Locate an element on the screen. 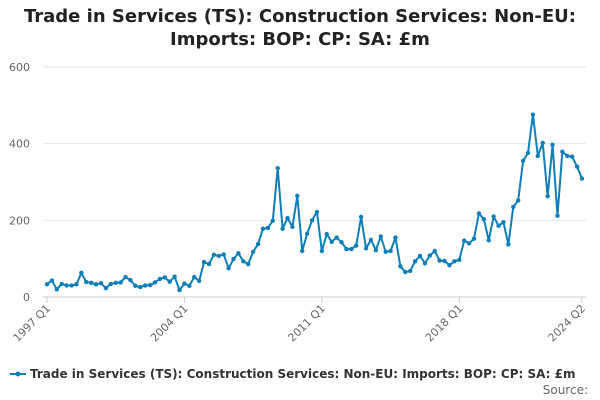 This screenshot has width=600, height=400. y-tick-label: 400 is located at coordinates (19, 144).